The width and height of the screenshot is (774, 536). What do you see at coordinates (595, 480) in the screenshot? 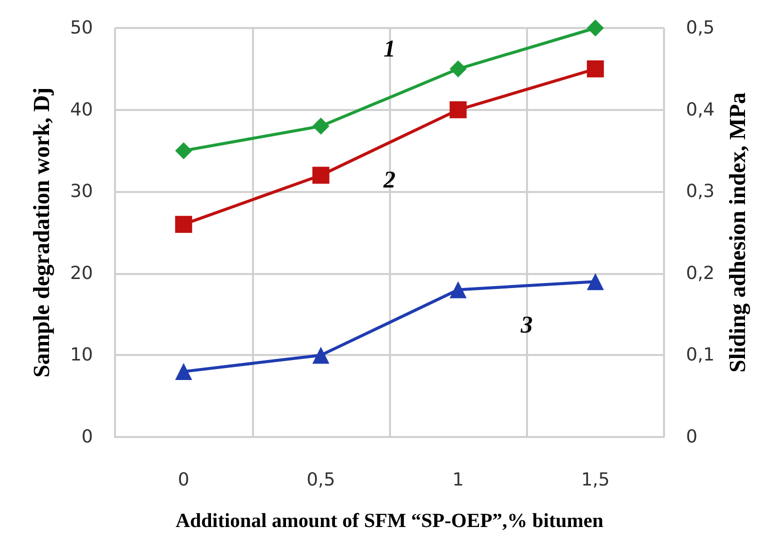
I see `x-tick-label: 1,5` at bounding box center [595, 480].